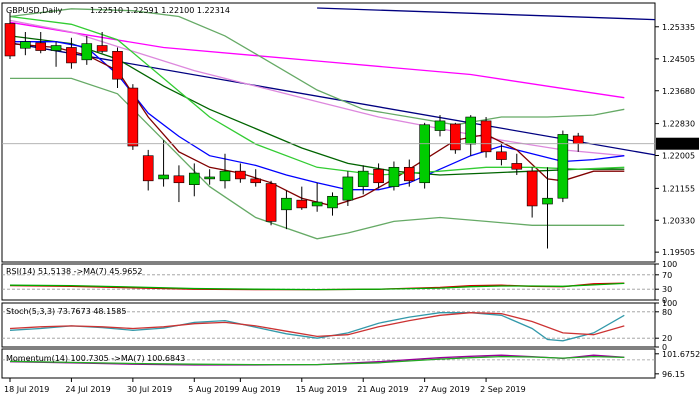 The height and width of the screenshot is (400, 700). I want to click on date-tick-label: 30 Jul 2019, so click(149, 389).